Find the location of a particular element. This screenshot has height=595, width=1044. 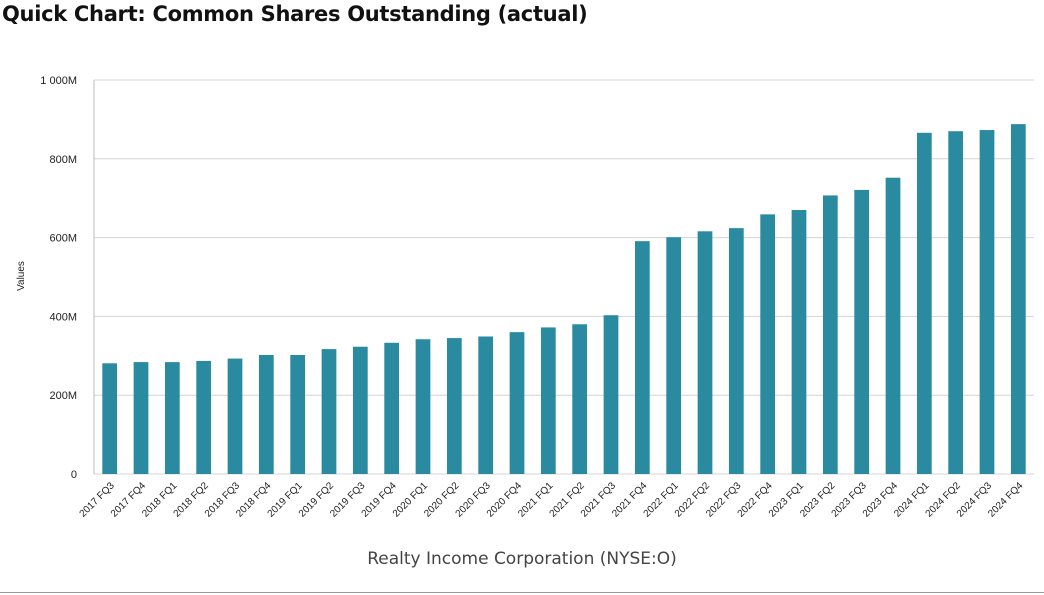

y-tick-label: 400M is located at coordinates (63, 317).